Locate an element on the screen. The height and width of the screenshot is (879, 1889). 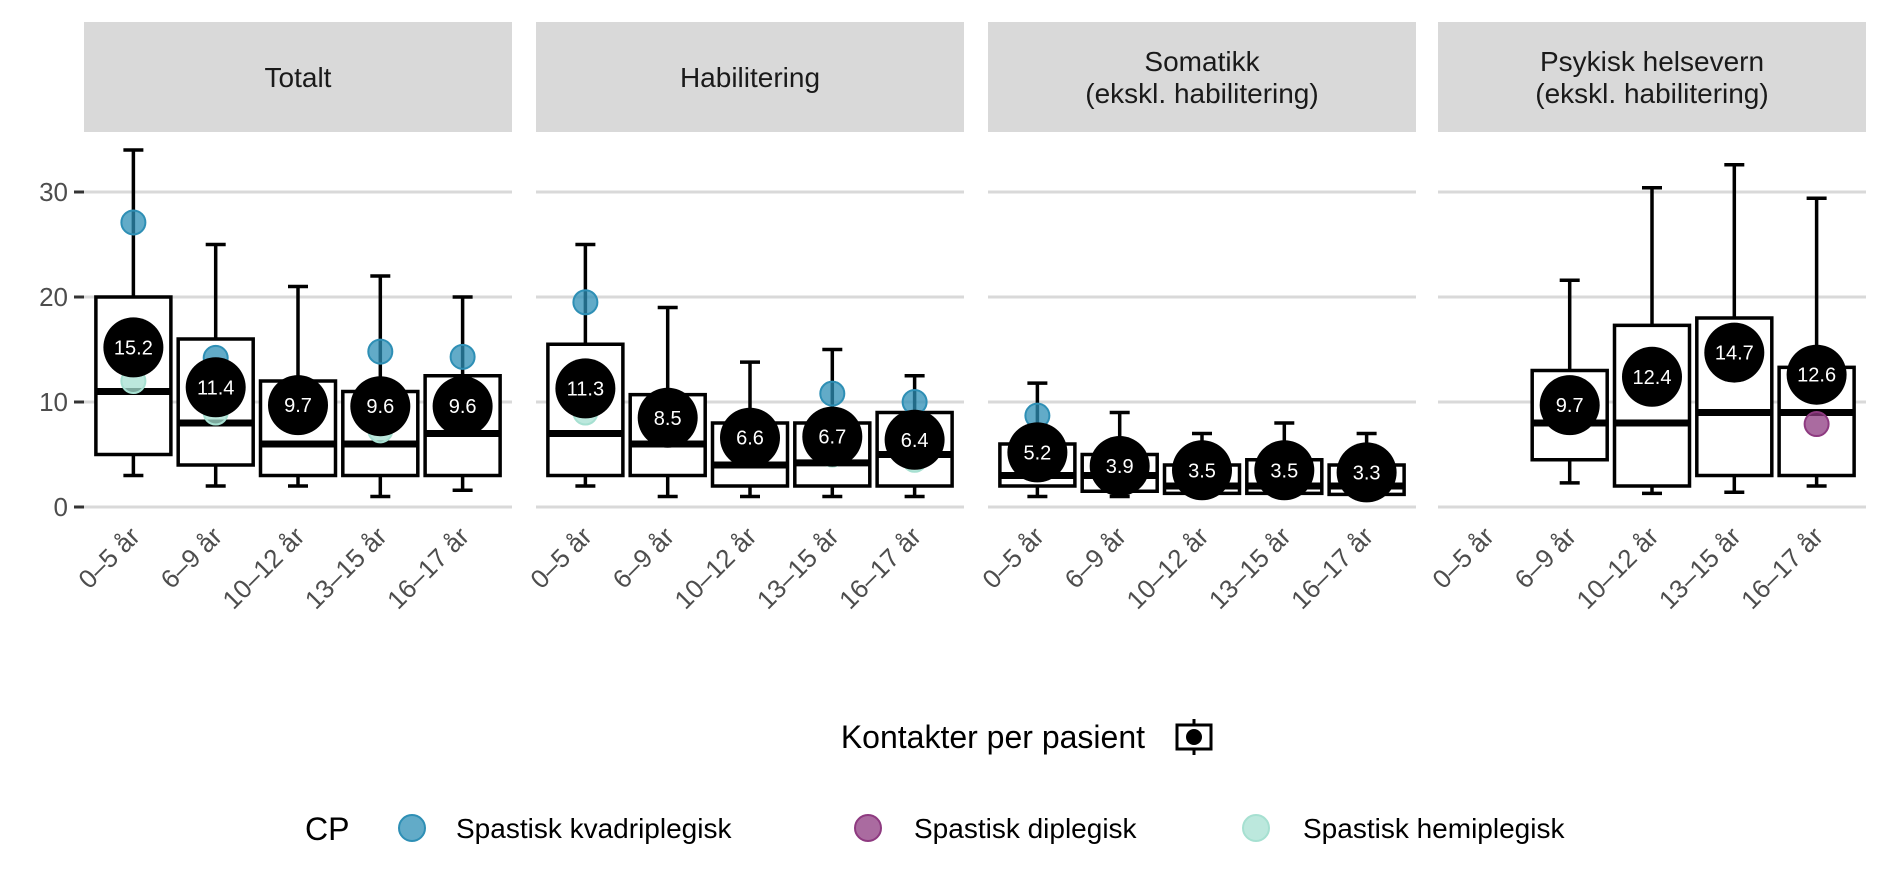
facet-title-line: Habilitering is located at coordinates (750, 77).